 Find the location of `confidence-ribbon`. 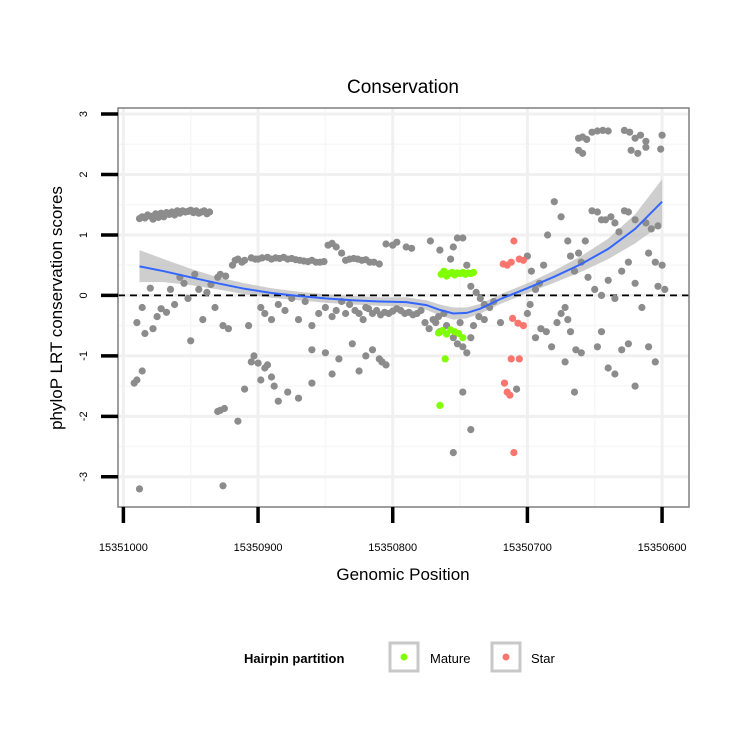

confidence-ribbon is located at coordinates (401, 249).